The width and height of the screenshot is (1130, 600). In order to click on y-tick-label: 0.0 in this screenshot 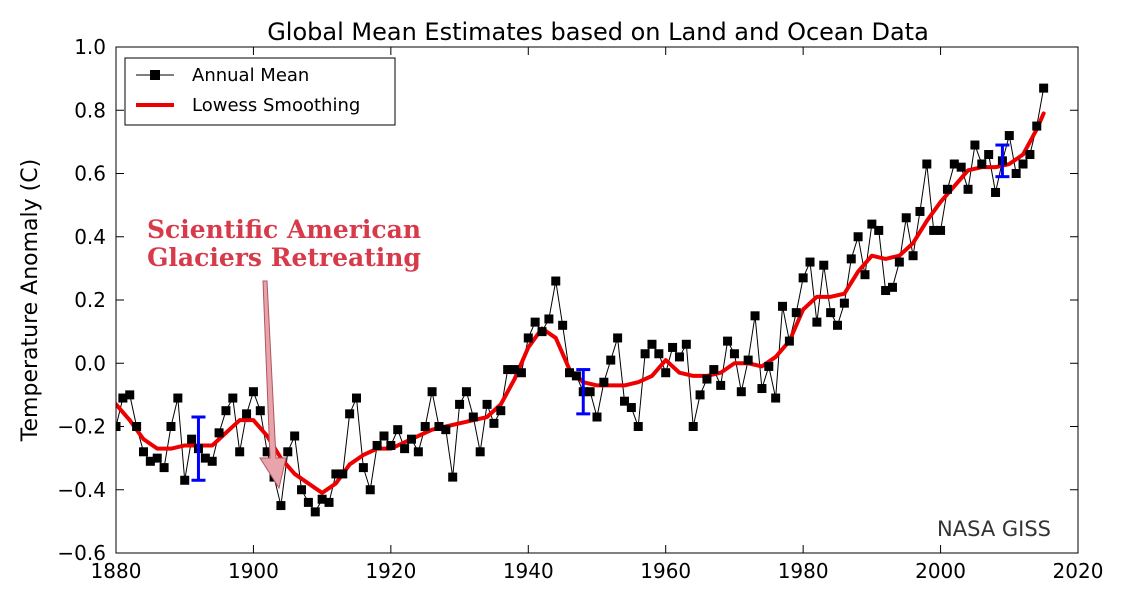, I will do `click(90, 363)`.